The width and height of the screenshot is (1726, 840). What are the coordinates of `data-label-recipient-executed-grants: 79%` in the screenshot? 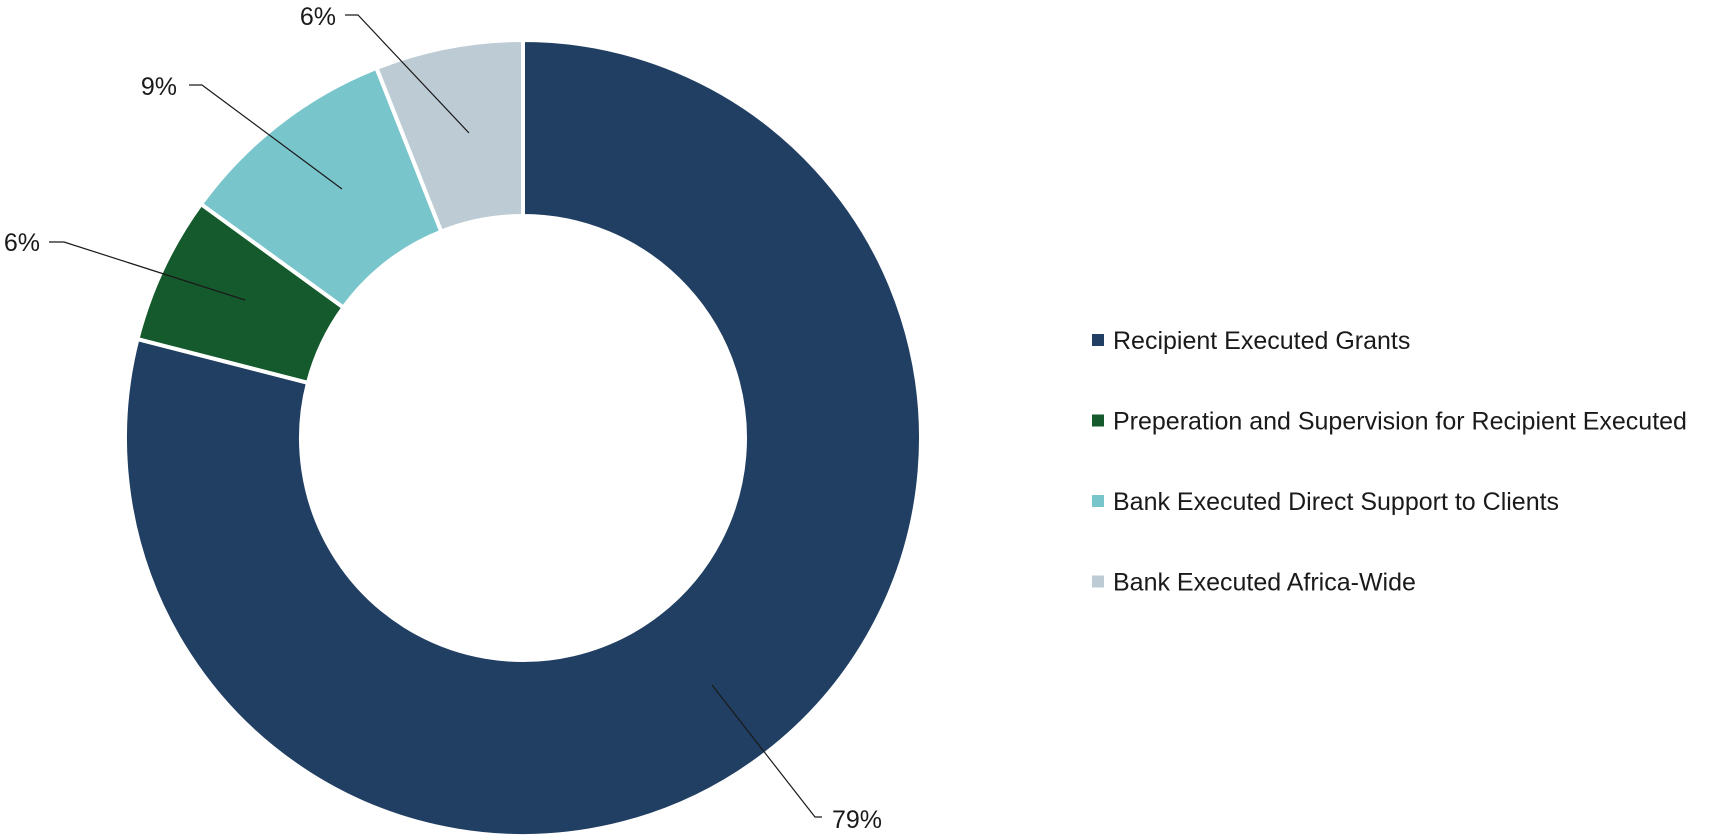 It's located at (857, 820).